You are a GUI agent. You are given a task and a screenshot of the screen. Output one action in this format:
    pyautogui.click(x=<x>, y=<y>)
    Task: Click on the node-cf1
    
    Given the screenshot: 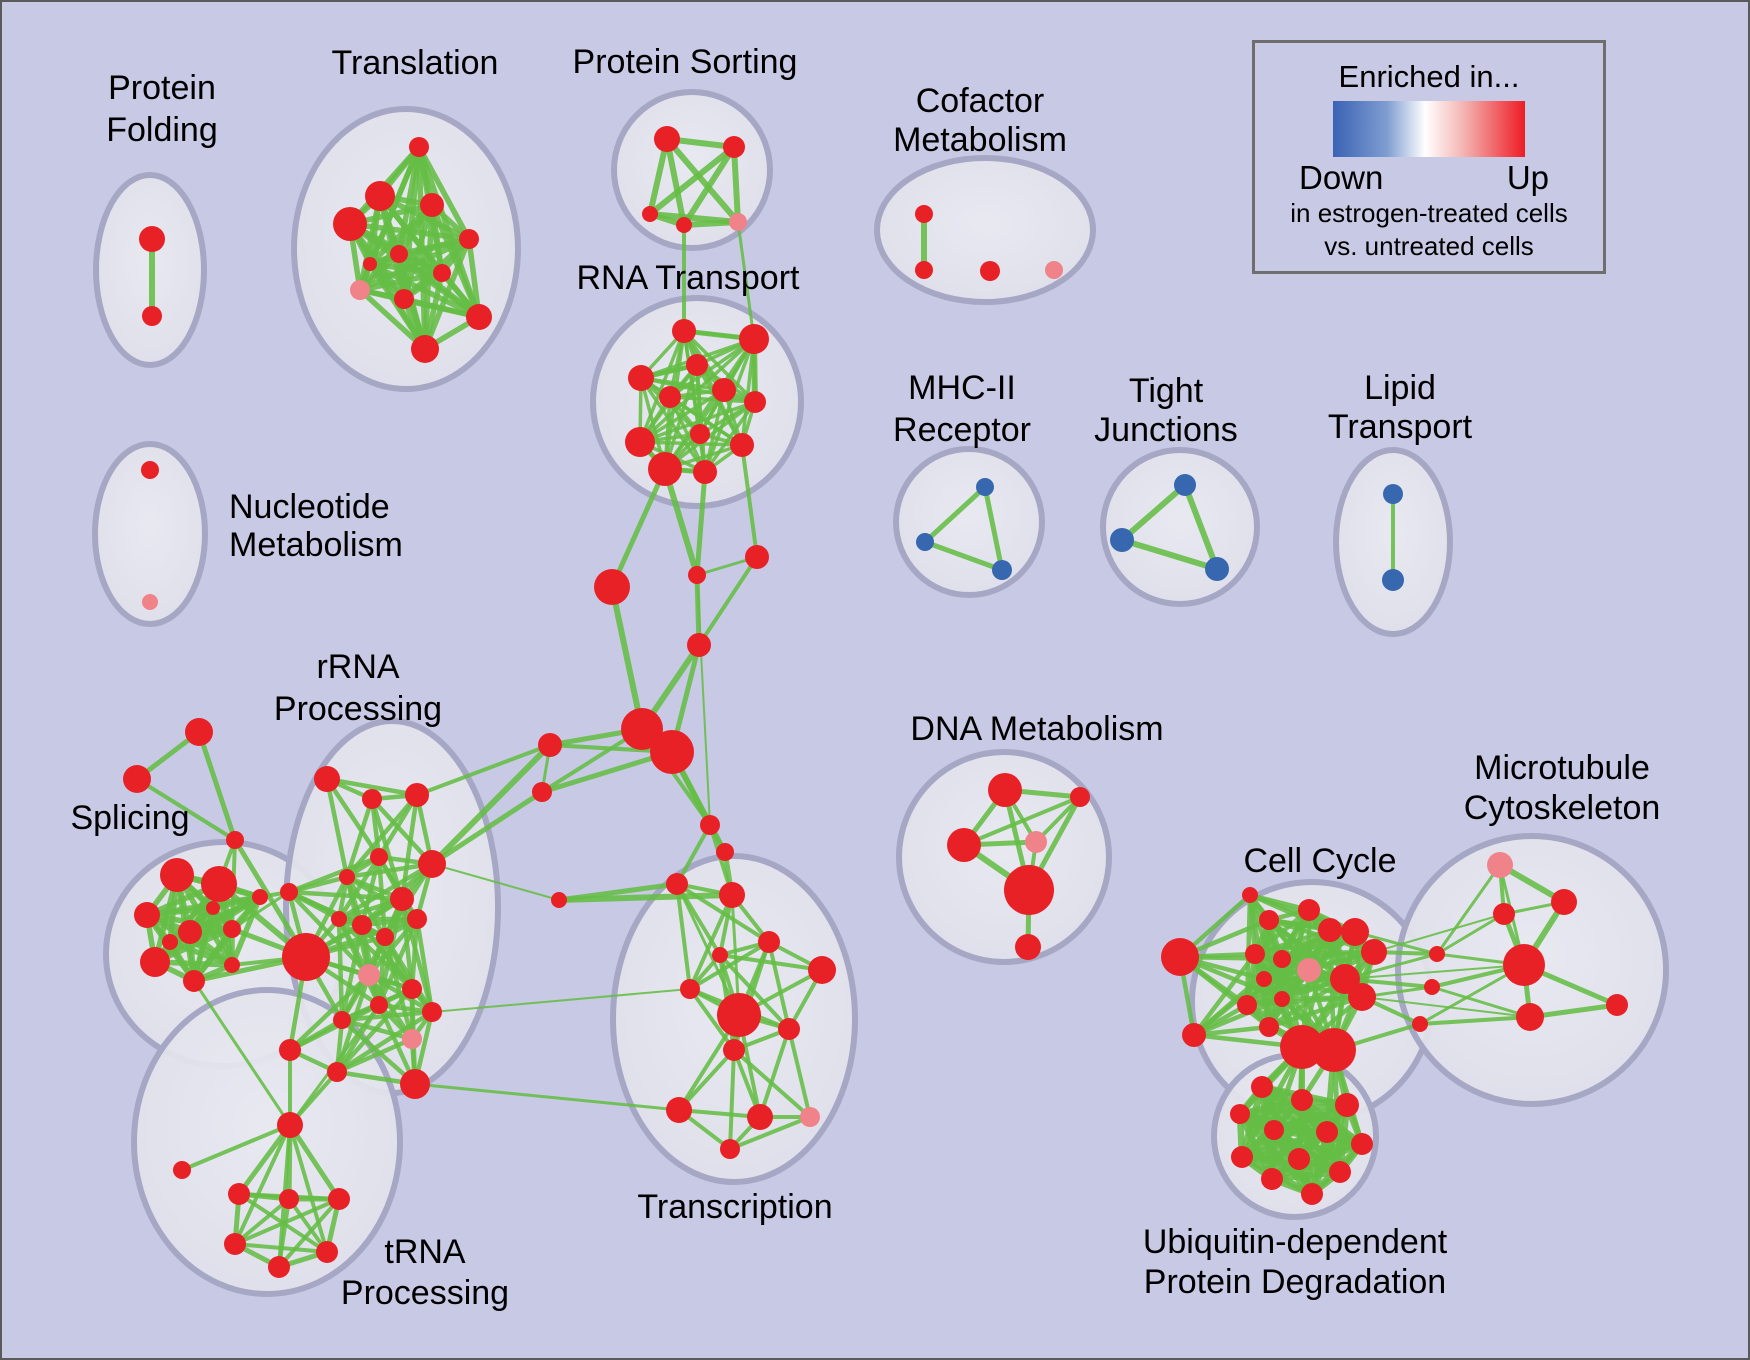 What is the action you would take?
    pyautogui.click(x=924, y=270)
    